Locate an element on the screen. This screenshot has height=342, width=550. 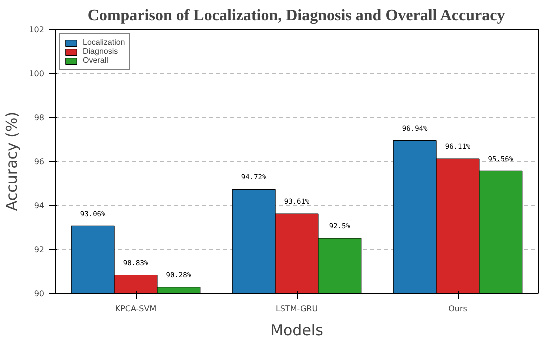
x-tick-label: KPCA-SVM is located at coordinates (136, 309).